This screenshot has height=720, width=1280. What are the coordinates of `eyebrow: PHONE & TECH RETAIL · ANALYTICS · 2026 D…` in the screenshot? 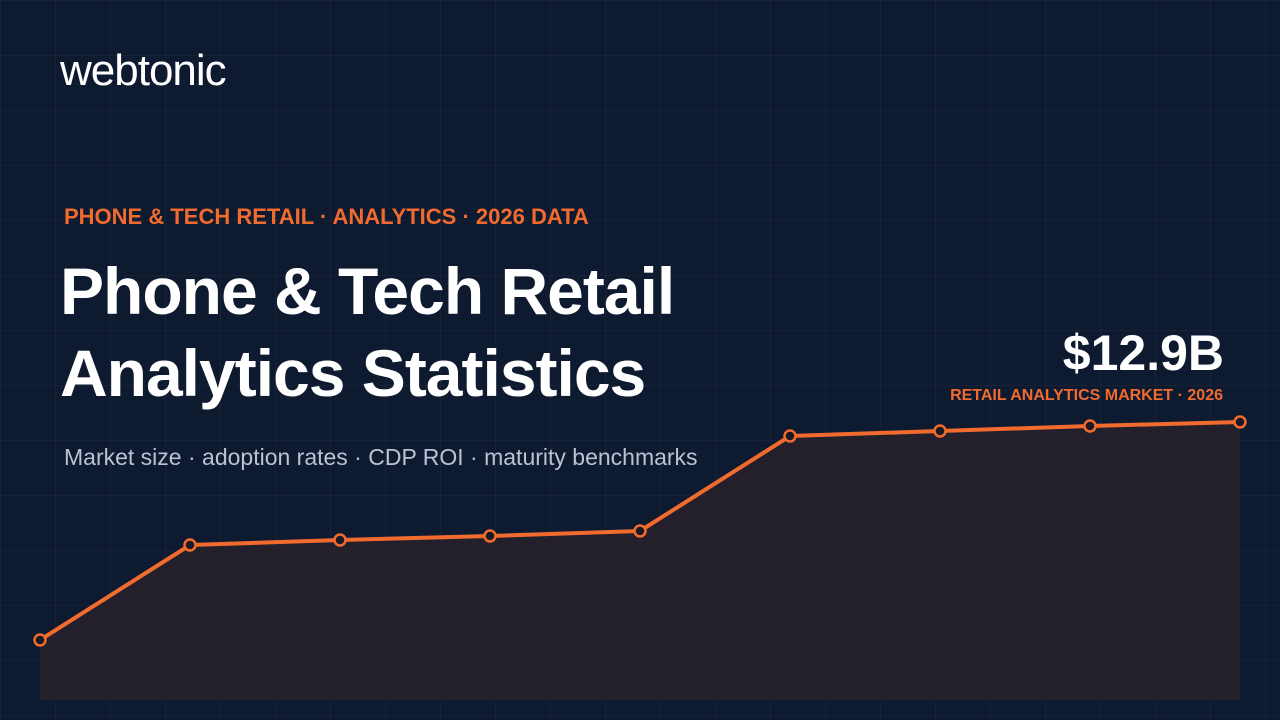 It's located at (326, 216).